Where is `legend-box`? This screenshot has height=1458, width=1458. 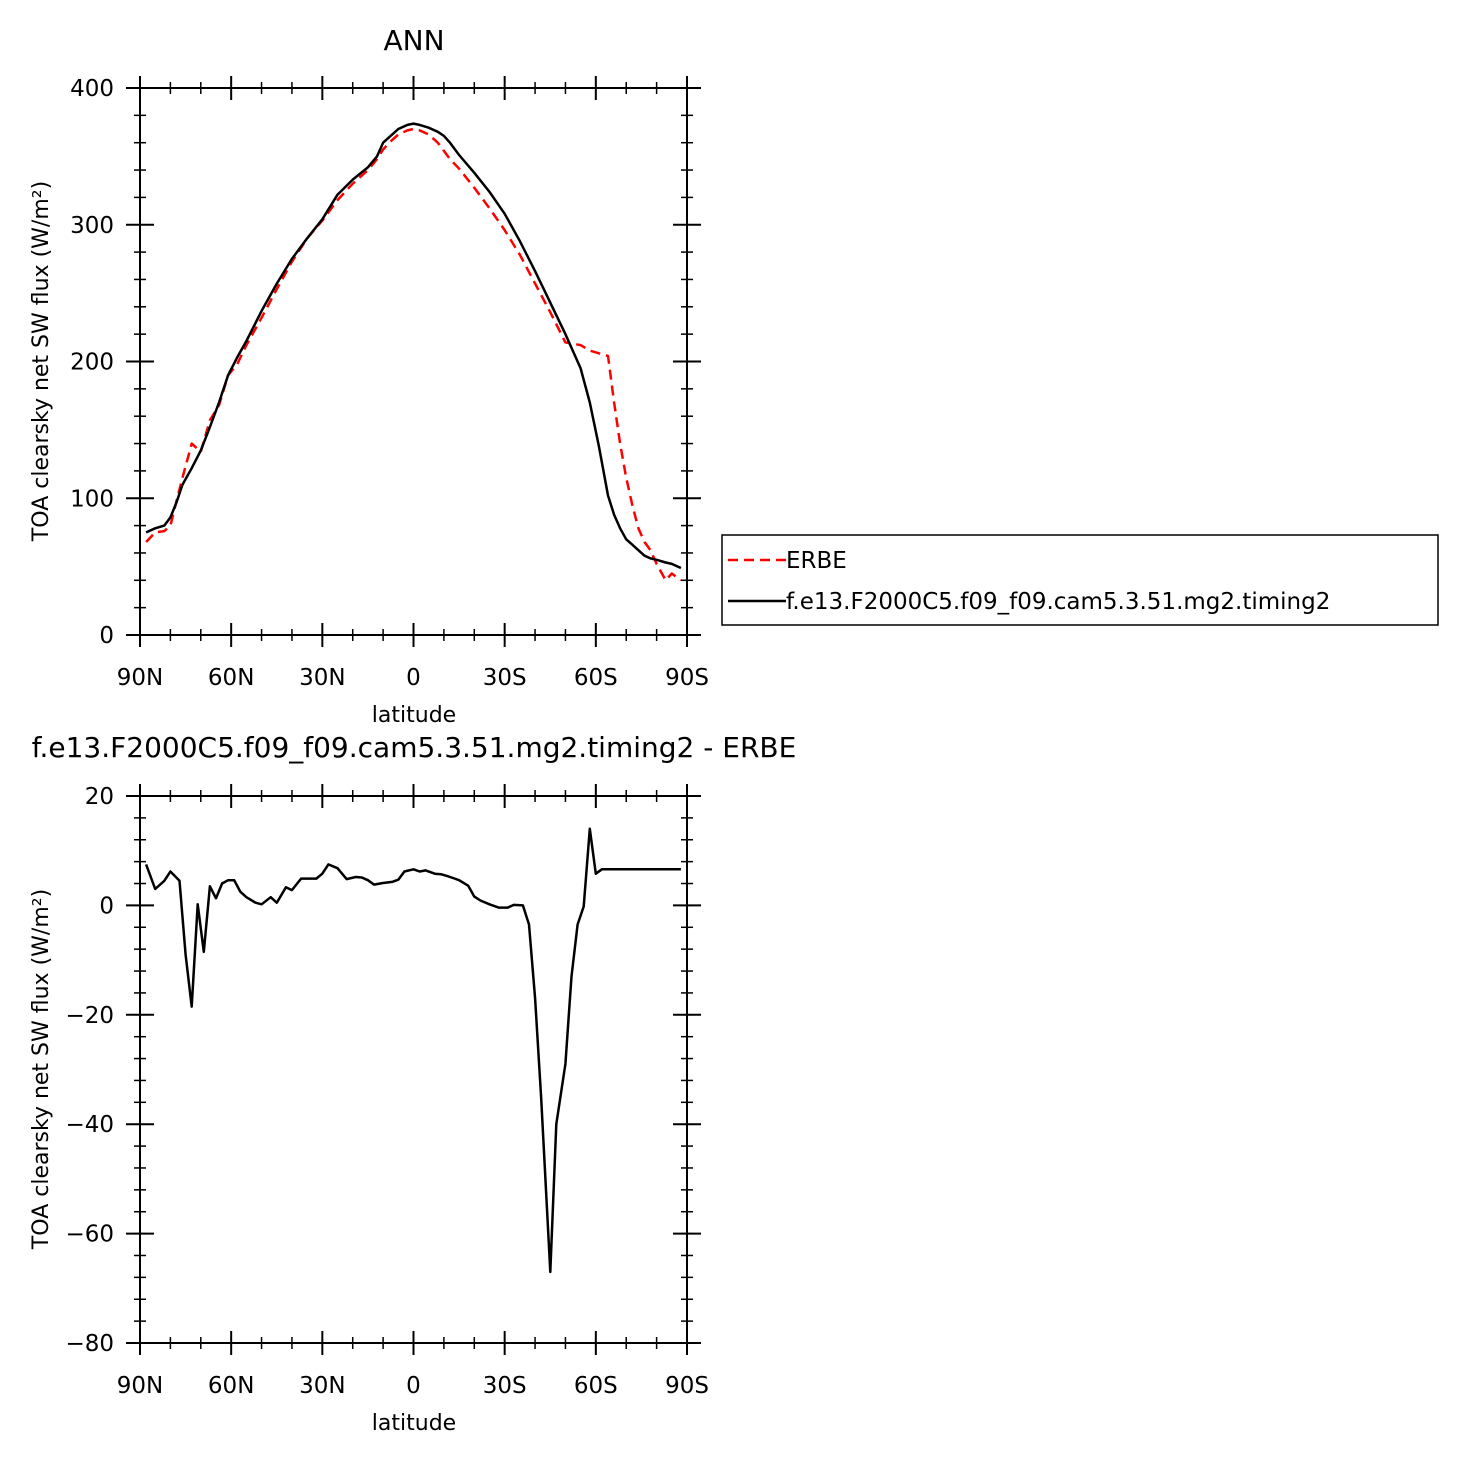
legend-box is located at coordinates (1080, 580).